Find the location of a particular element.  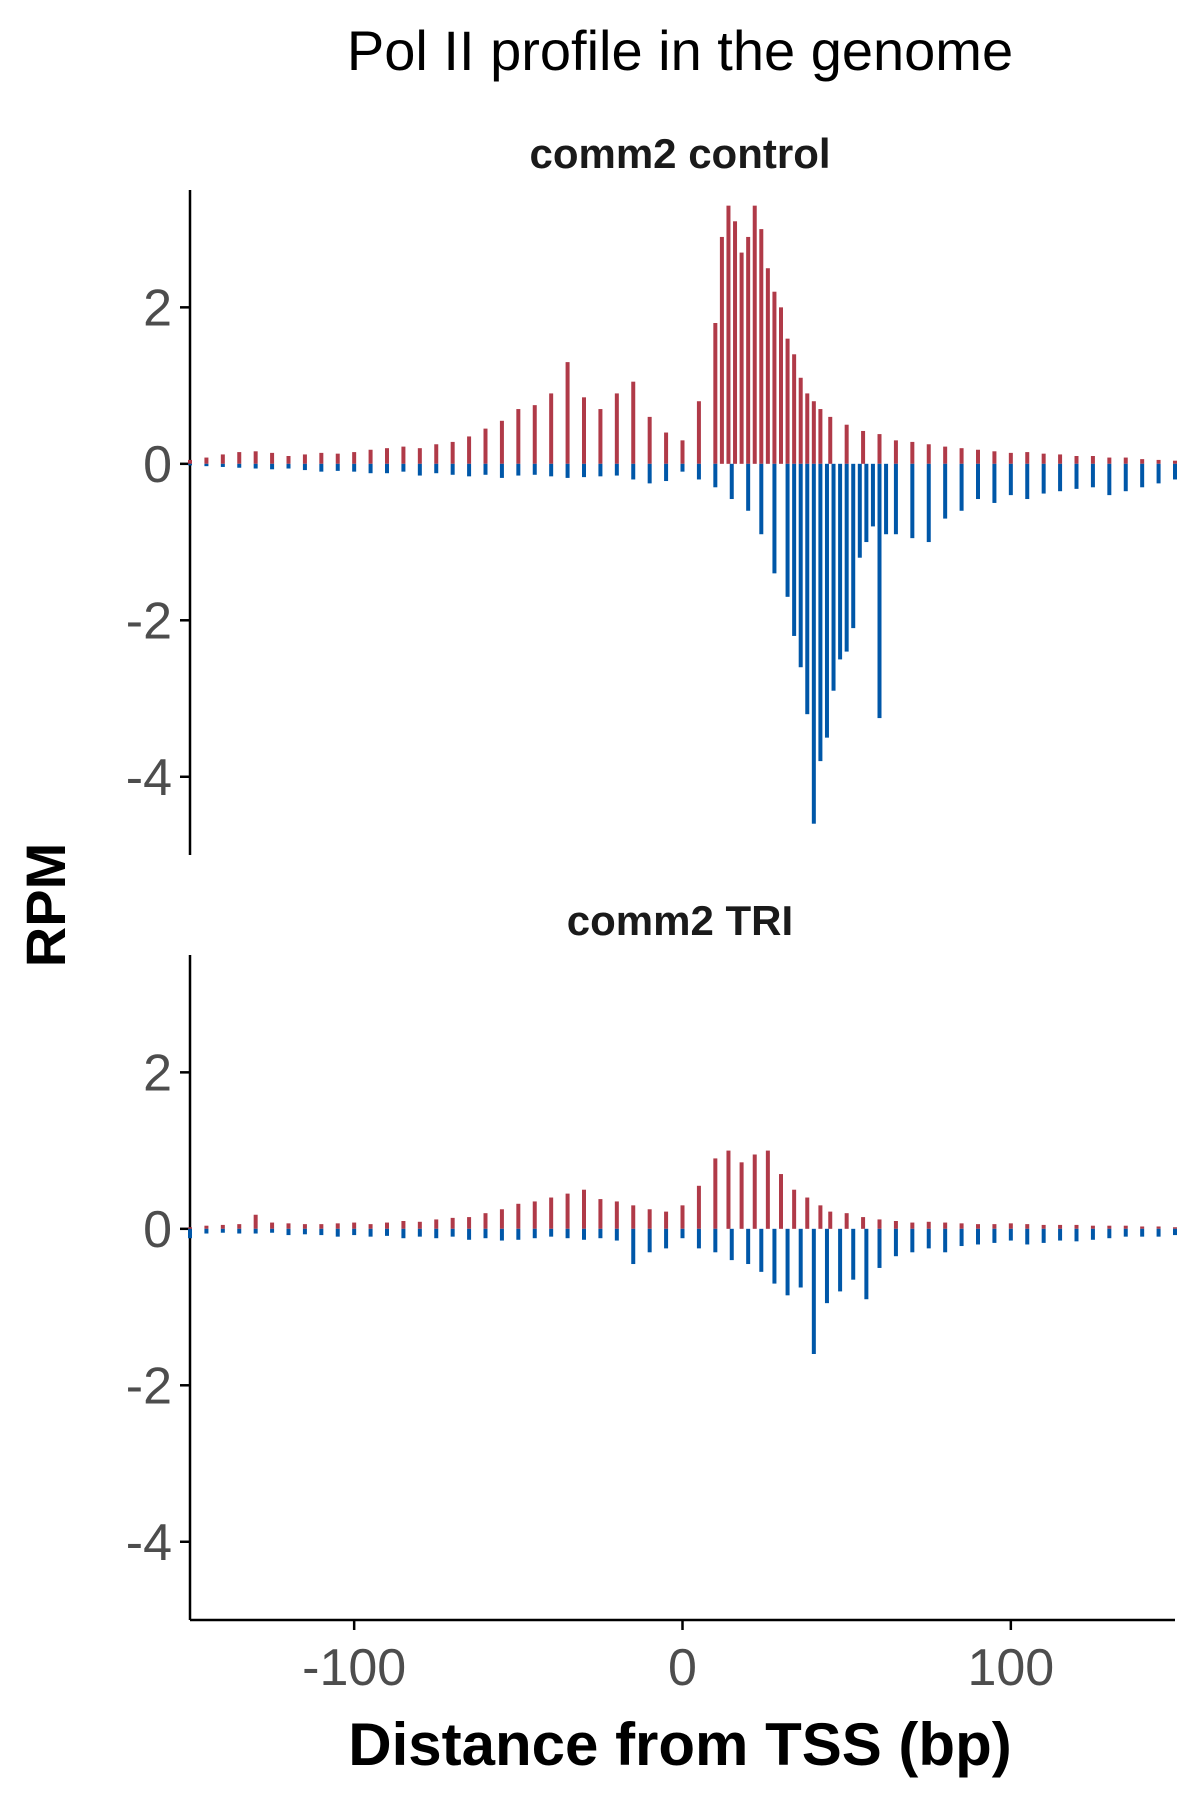

y-tick-label: 0 is located at coordinates (157, 1230).